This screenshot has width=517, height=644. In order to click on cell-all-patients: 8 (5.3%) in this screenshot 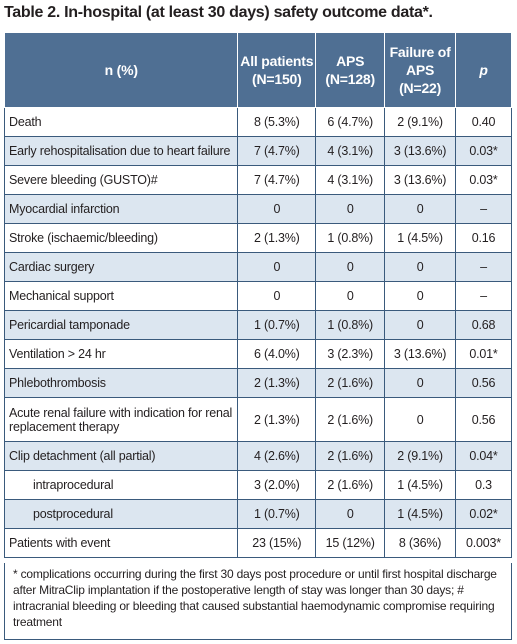, I will do `click(277, 122)`.